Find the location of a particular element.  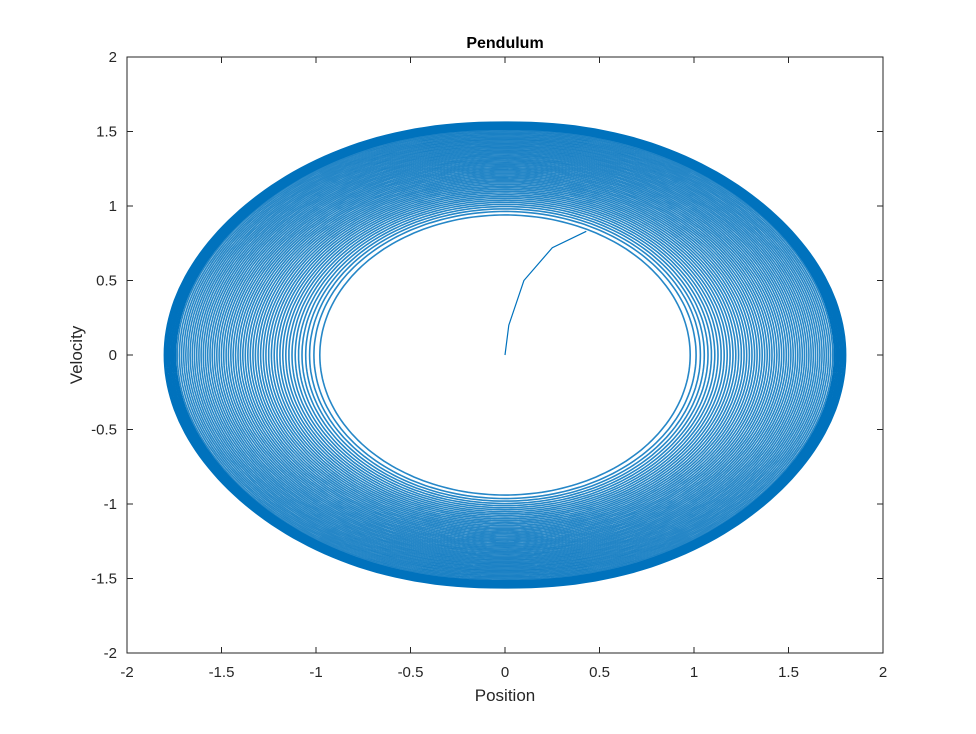

y-tick-label: -1.5 is located at coordinates (104, 579).